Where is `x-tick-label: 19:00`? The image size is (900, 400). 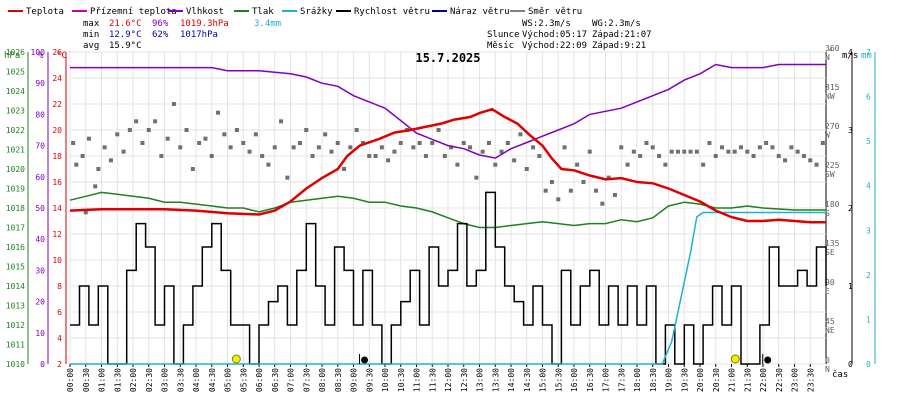 x-tick-label: 19:00 is located at coordinates (669, 380).